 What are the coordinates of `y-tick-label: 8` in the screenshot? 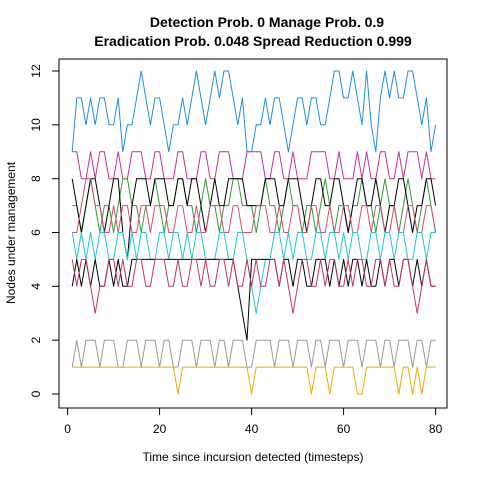 It's located at (36, 178).